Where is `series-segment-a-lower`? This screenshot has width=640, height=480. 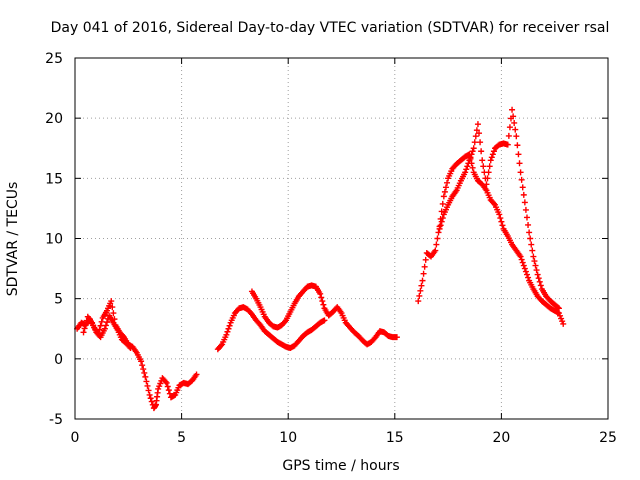
series-segment-a-lower is located at coordinates (107, 332).